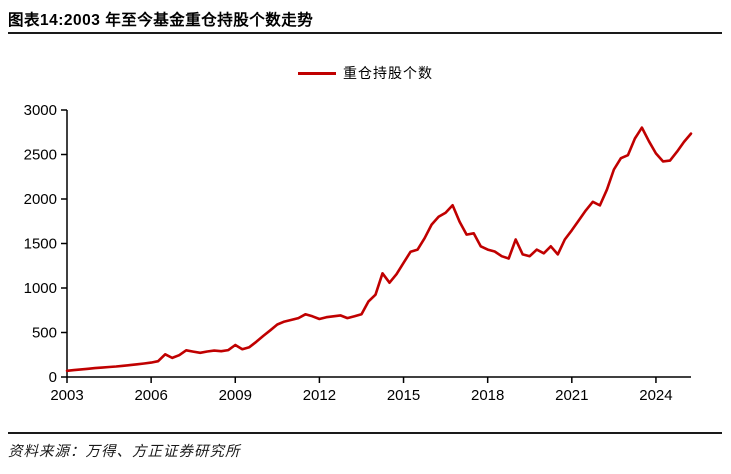  Describe the element at coordinates (317, 73) in the screenshot. I see `legend-line-swatch` at that location.